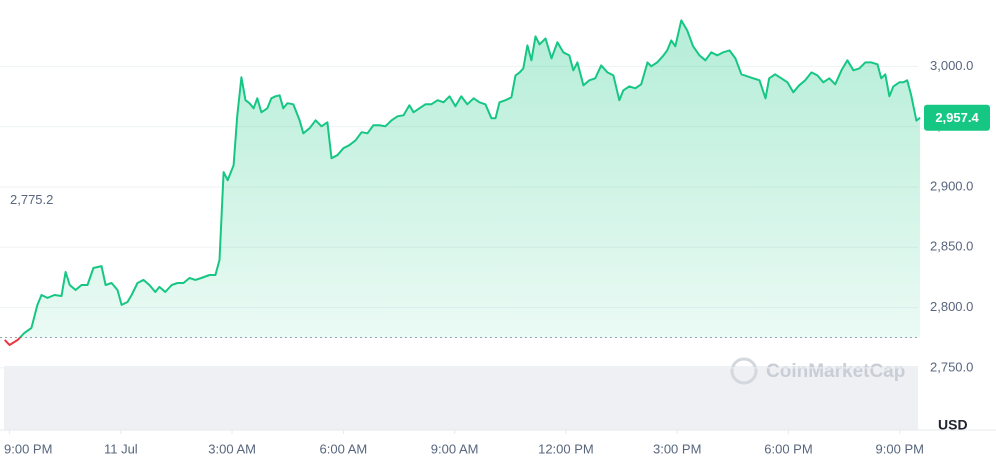  I want to click on x-tick-label: 6:00 AM, so click(344, 448).